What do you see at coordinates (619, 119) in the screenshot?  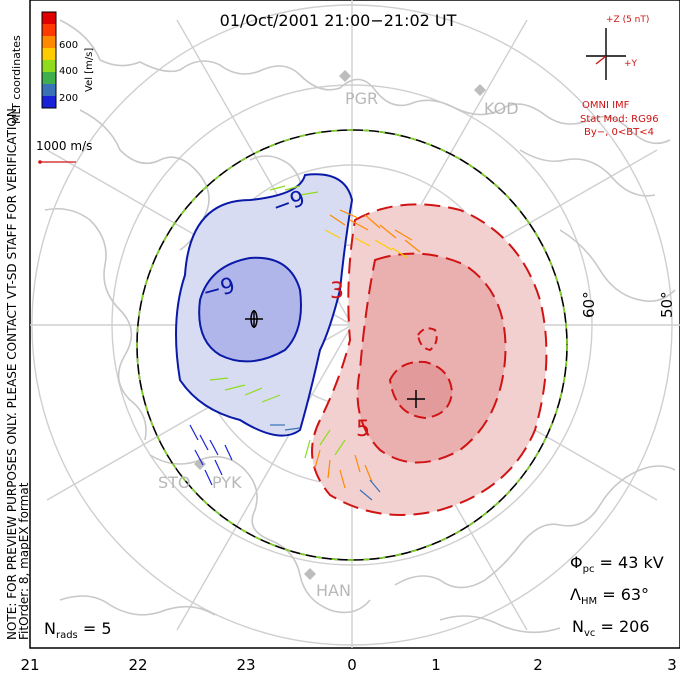 I see `imf-model: Stat Mod: RG96` at bounding box center [619, 119].